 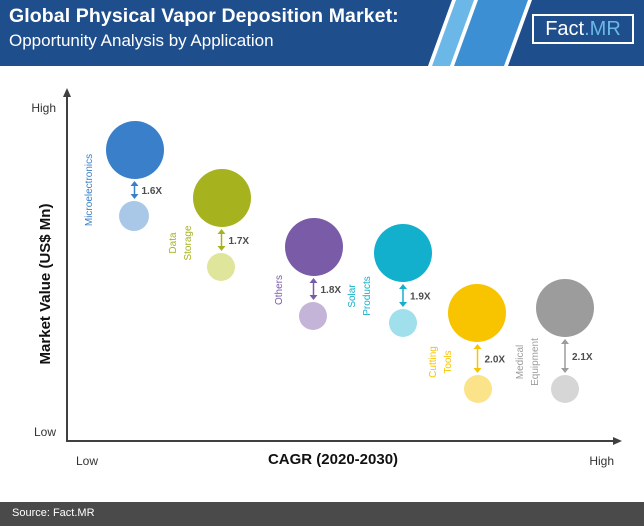 I want to click on category-label-line1-2: Data, so click(x=173, y=243).